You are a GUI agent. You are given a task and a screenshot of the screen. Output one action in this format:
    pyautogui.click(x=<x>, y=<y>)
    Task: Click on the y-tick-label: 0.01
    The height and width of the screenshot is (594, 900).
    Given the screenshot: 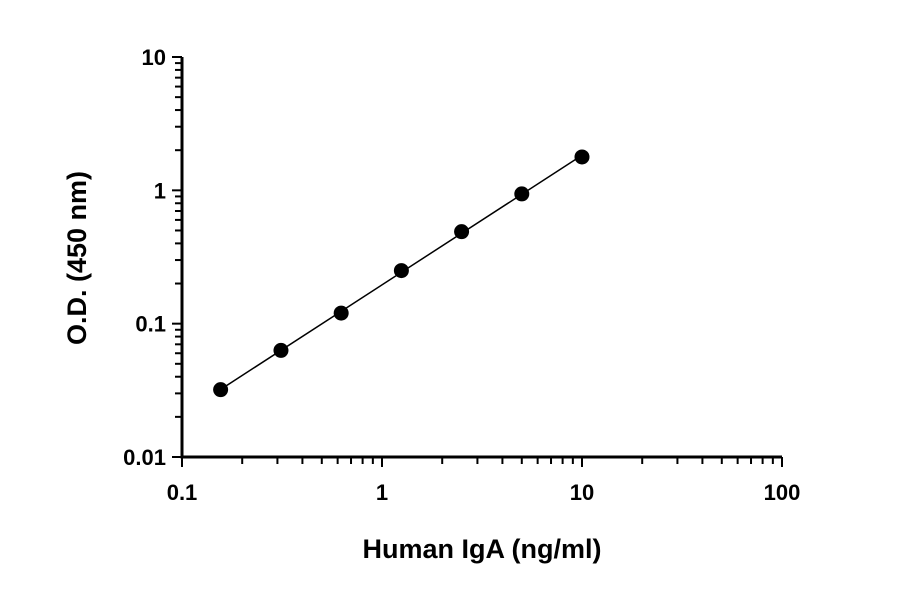 What is the action you would take?
    pyautogui.click(x=144, y=457)
    